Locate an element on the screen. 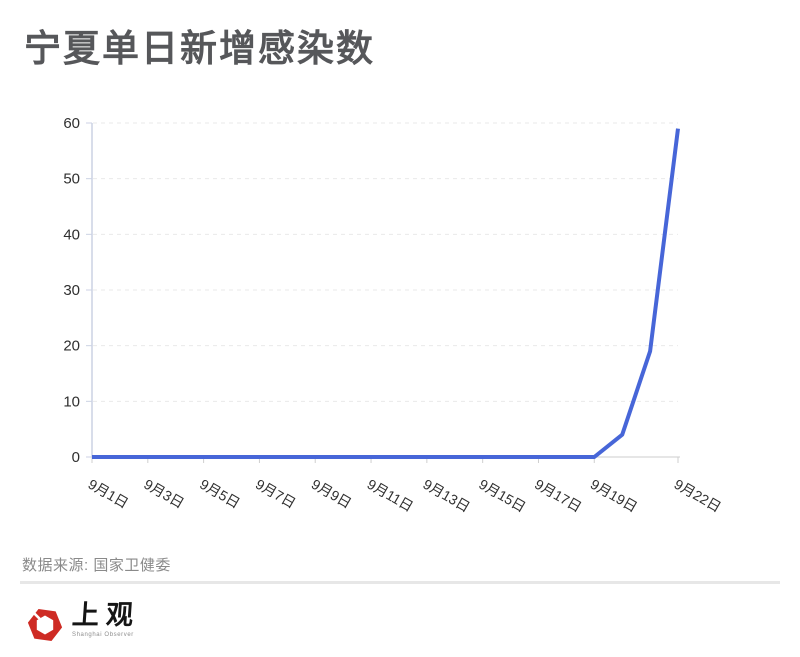 The width and height of the screenshot is (800, 657). x-tick-label: 9月3日 is located at coordinates (164, 494).